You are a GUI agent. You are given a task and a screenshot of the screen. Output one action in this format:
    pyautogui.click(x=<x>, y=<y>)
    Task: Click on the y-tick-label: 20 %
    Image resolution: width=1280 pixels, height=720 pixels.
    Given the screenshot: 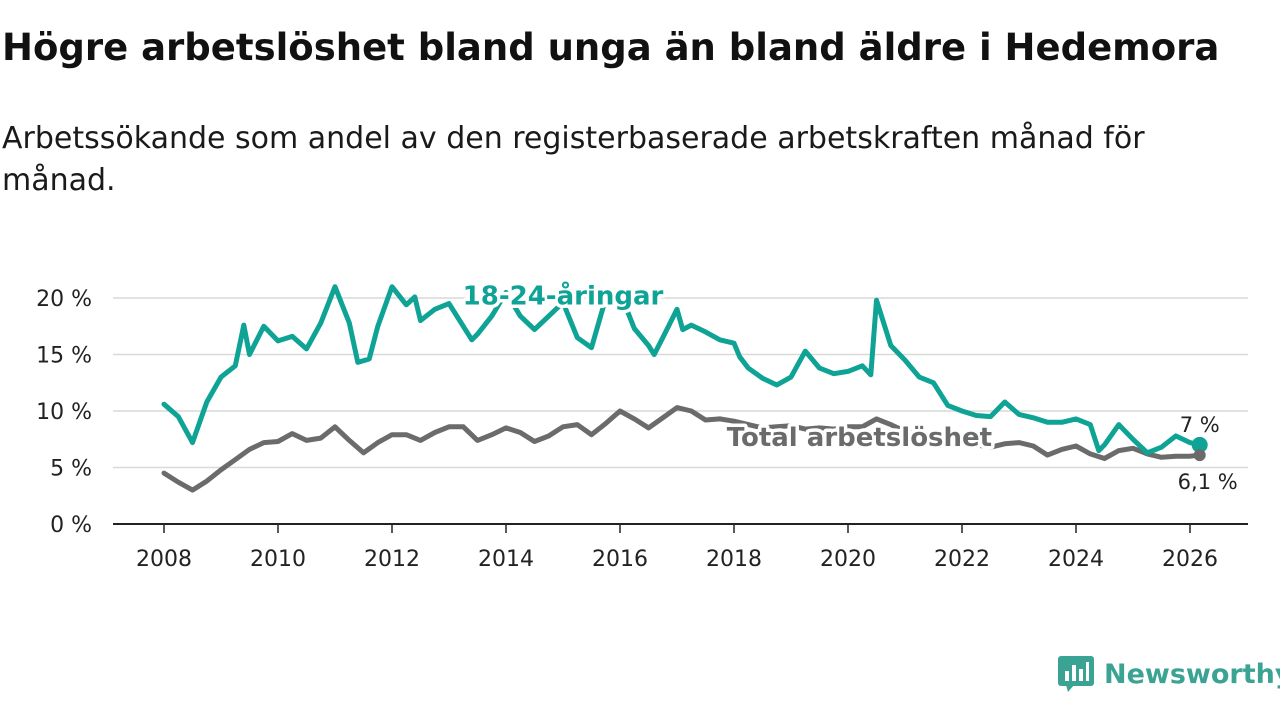 What is the action you would take?
    pyautogui.click(x=64, y=299)
    